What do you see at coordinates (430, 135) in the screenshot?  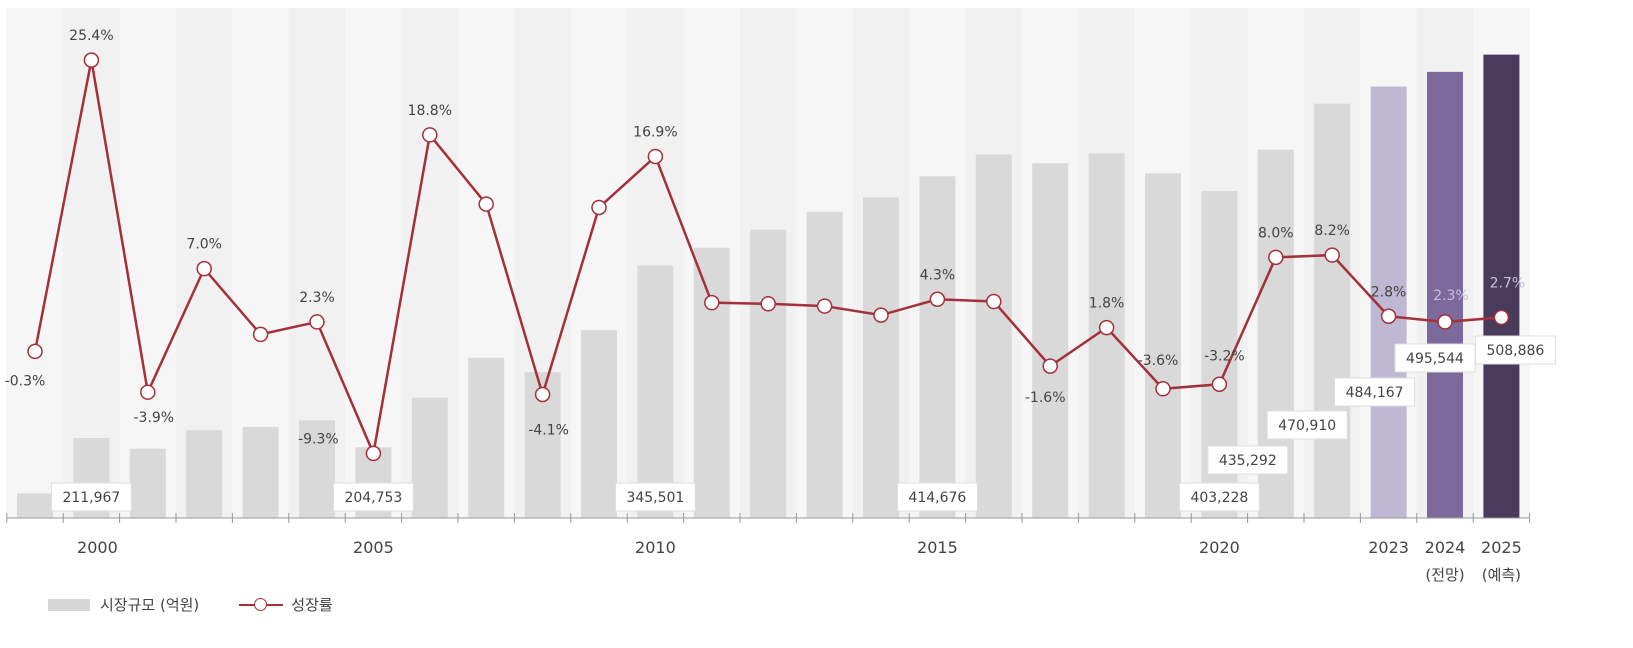 I see `growth-point-2006` at bounding box center [430, 135].